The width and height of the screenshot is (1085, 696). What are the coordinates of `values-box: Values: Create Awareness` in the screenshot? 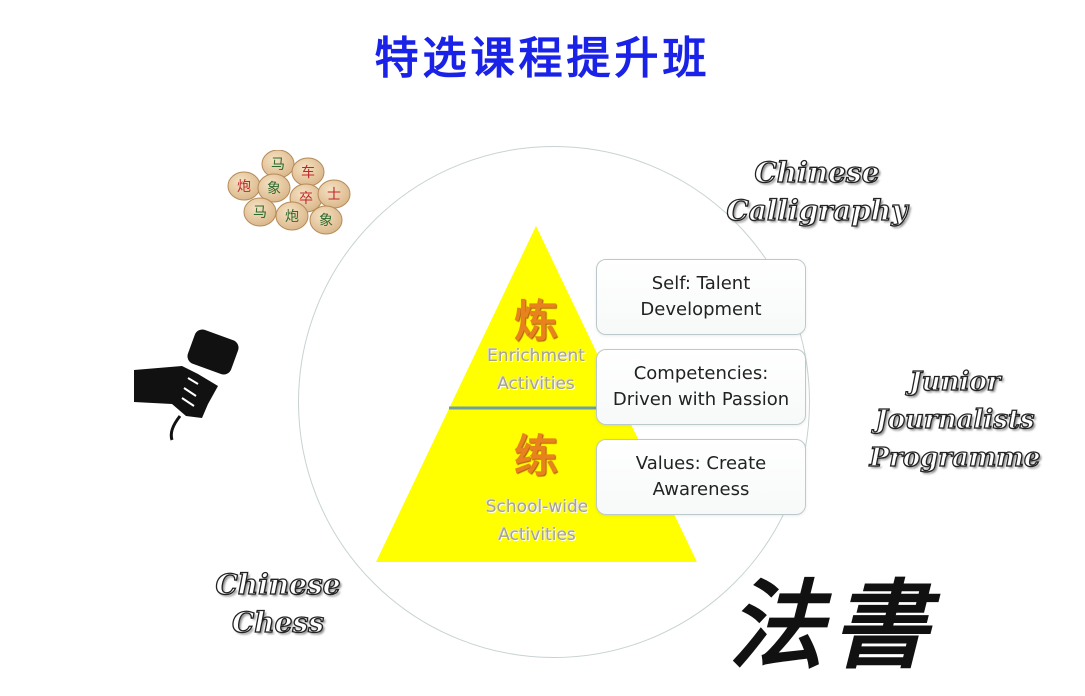 It's located at (701, 477).